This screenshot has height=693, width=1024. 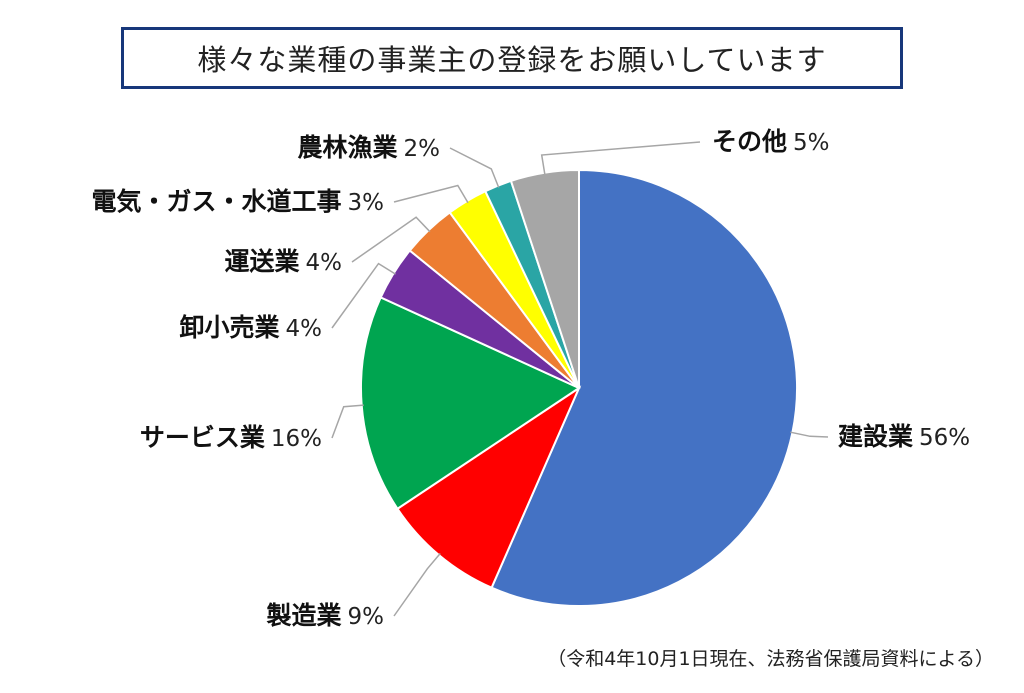 I want to click on slice-label-6: 電気・ガス・水道工事 3%, so click(x=237, y=201).